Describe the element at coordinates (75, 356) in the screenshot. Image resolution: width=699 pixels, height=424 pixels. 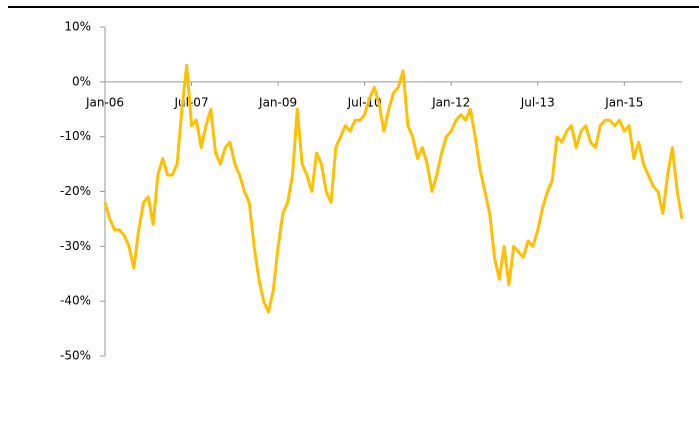
I see `y-tick-label: -50%` at that location.